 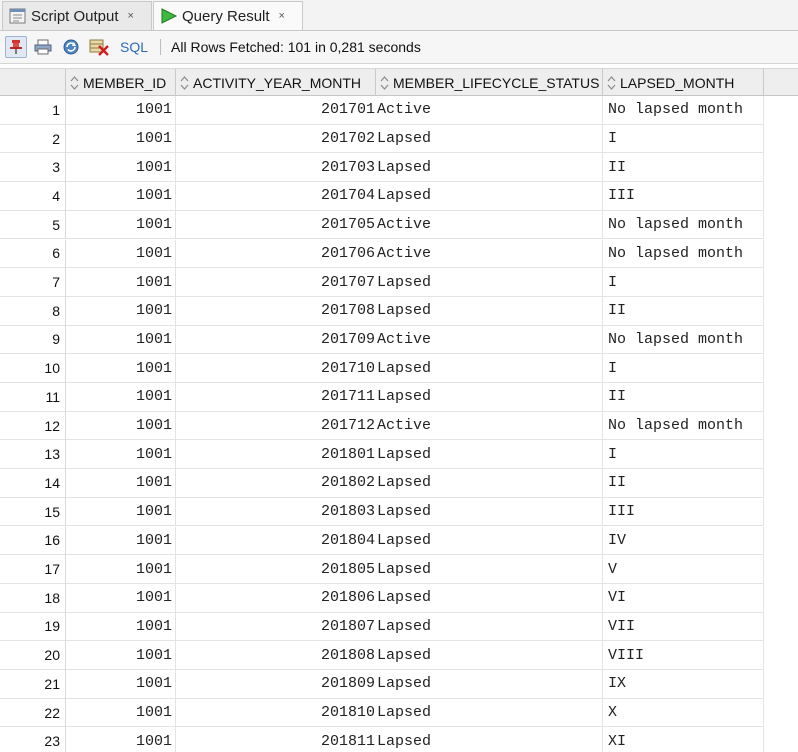 I want to click on lapsed-month-cell: III, so click(x=683, y=512).